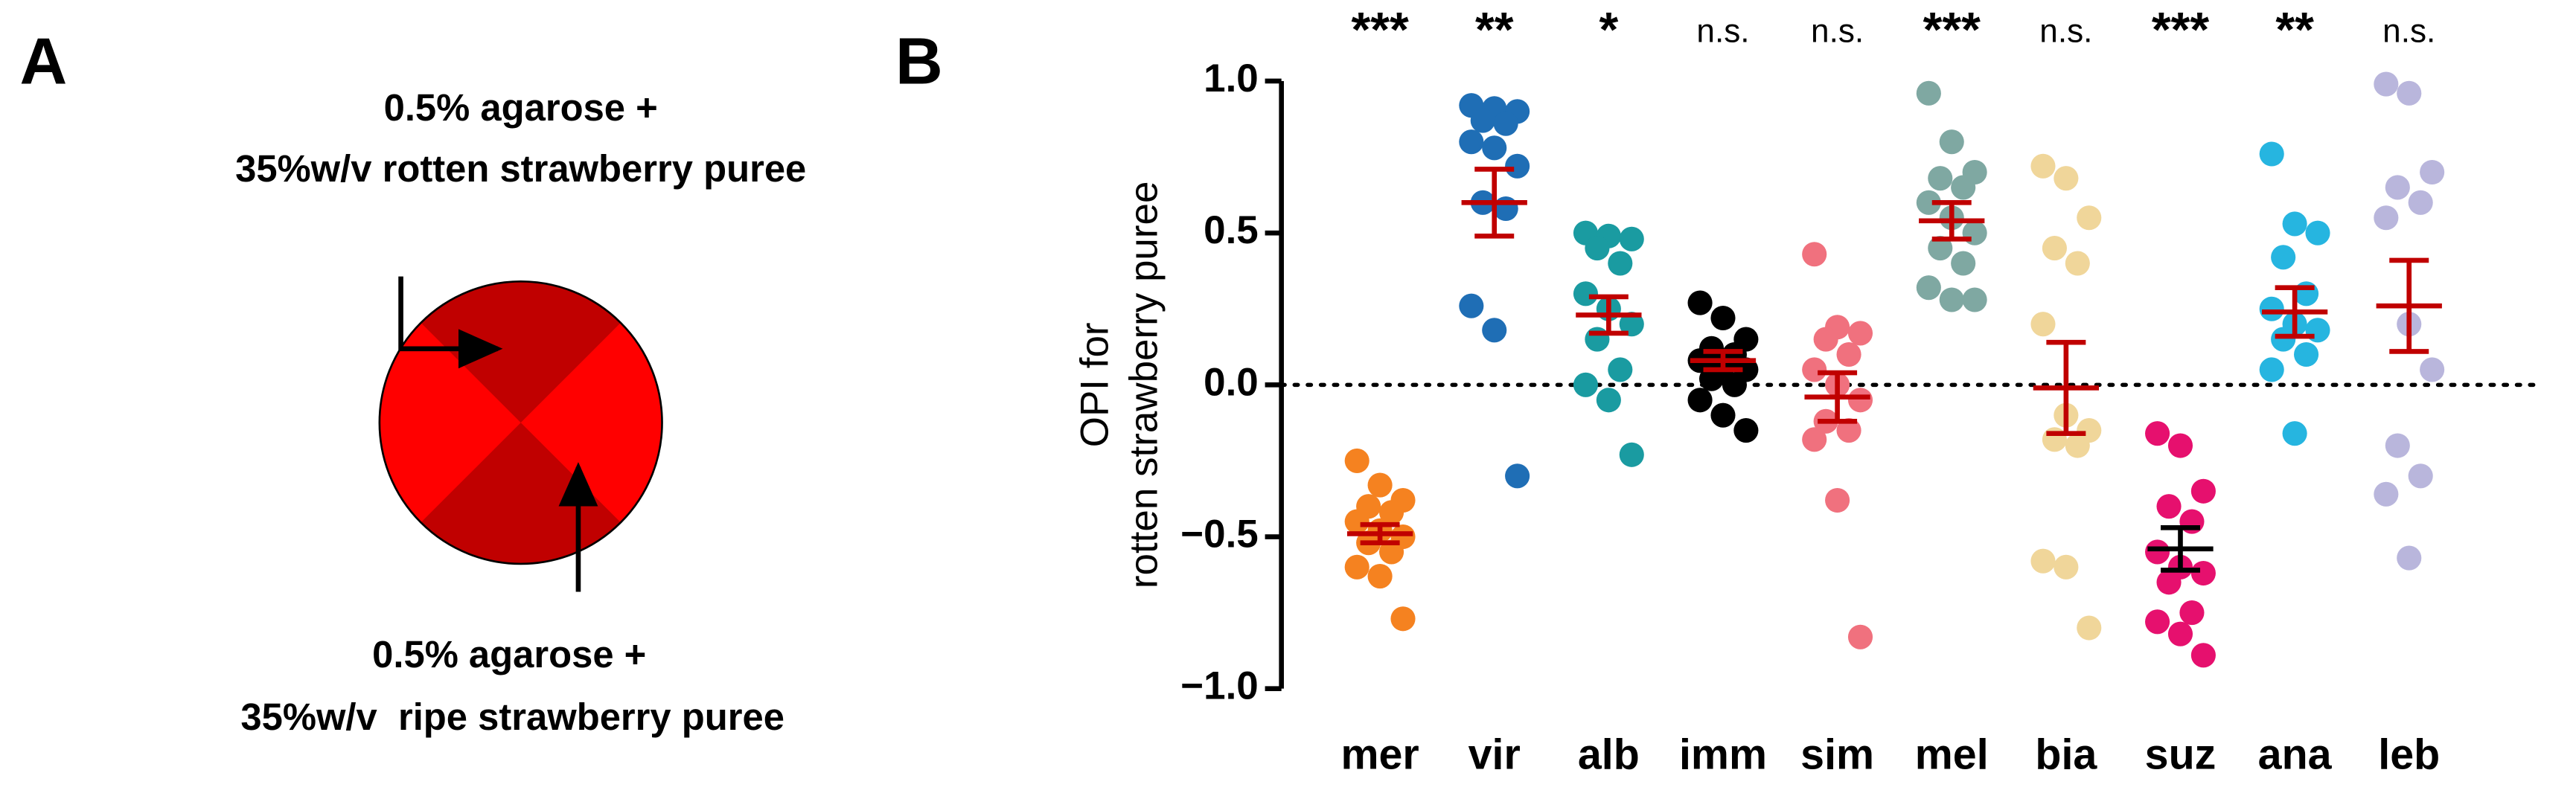 This screenshot has width=2576, height=796. Describe the element at coordinates (512, 717) in the screenshot. I see `bottom-label: 35%w/v ripe strawberry puree` at that location.